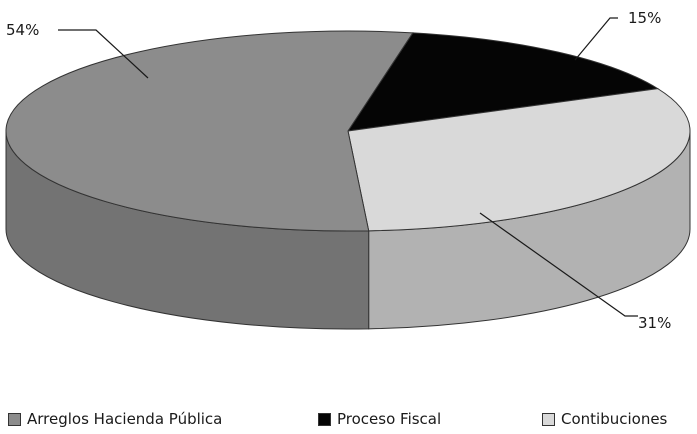 This screenshot has height=434, width=697. I want to click on legend-swatch-contibuciones, so click(548, 419).